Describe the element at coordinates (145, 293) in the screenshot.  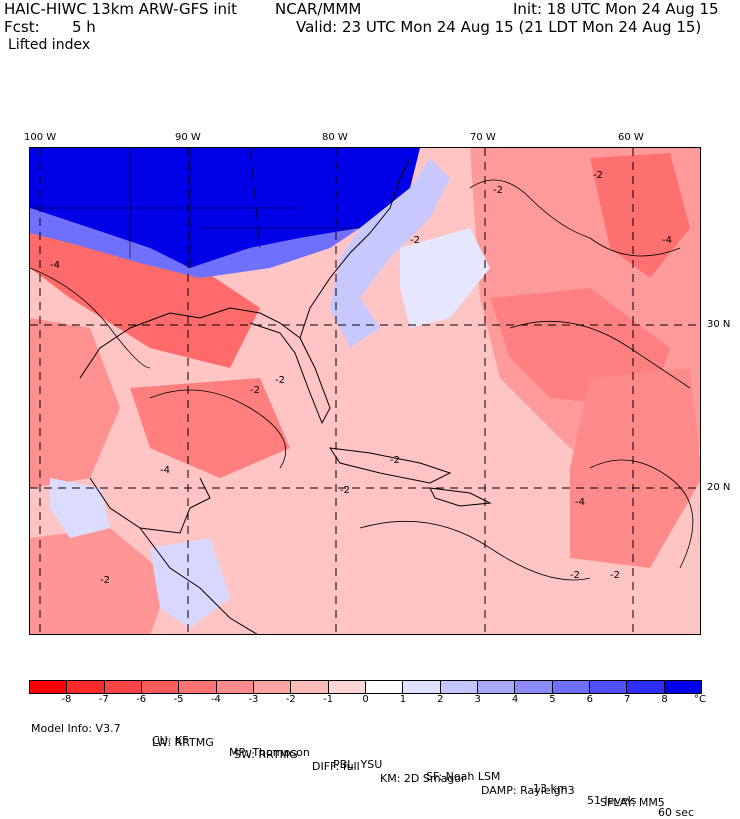
I see `gulf-coast-band` at that location.